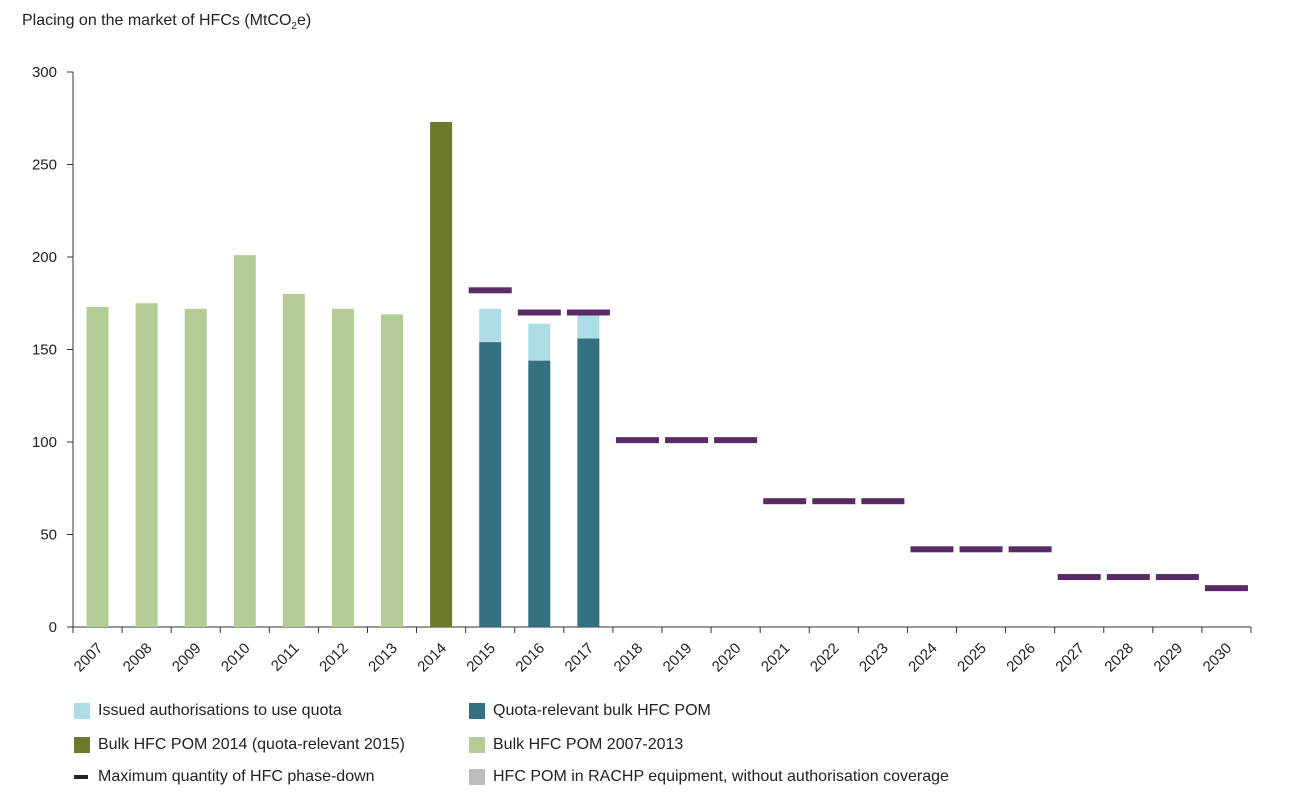  Describe the element at coordinates (1070, 658) in the screenshot. I see `x-tick-label: 2027` at that location.